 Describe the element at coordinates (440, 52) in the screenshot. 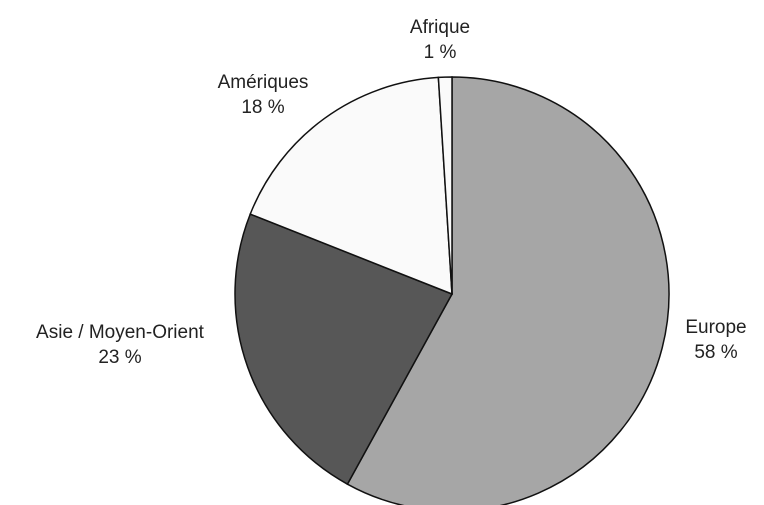

I see `slice-value-label: 1 %` at that location.